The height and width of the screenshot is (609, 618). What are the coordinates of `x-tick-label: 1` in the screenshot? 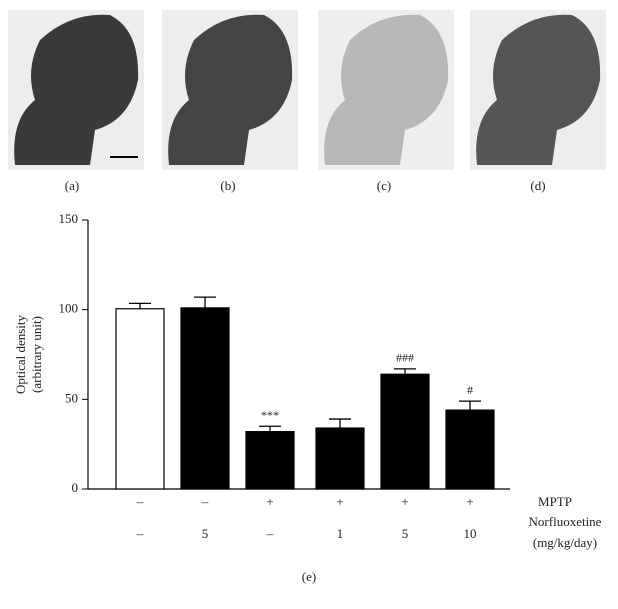 It's located at (340, 533).